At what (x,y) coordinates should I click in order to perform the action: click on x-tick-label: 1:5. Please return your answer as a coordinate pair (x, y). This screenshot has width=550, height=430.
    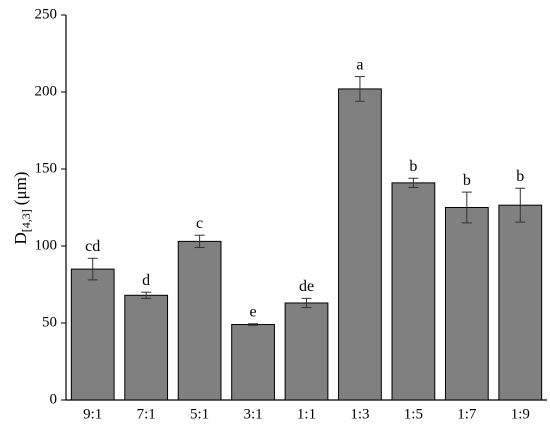
    Looking at the image, I should click on (413, 414).